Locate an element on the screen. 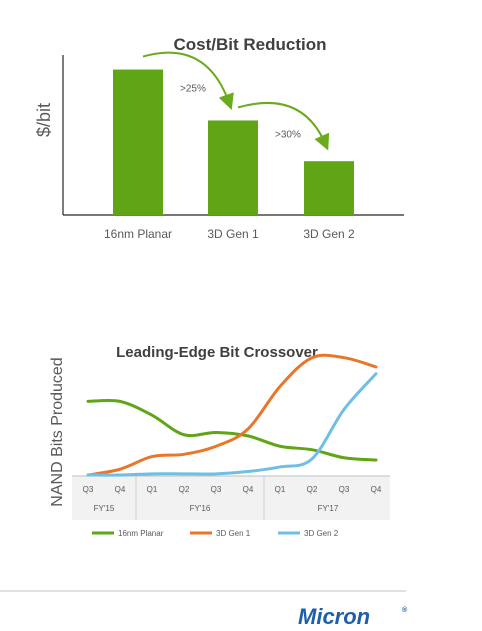 This screenshot has height=631, width=482. reduction-annotation: >30% is located at coordinates (288, 134).